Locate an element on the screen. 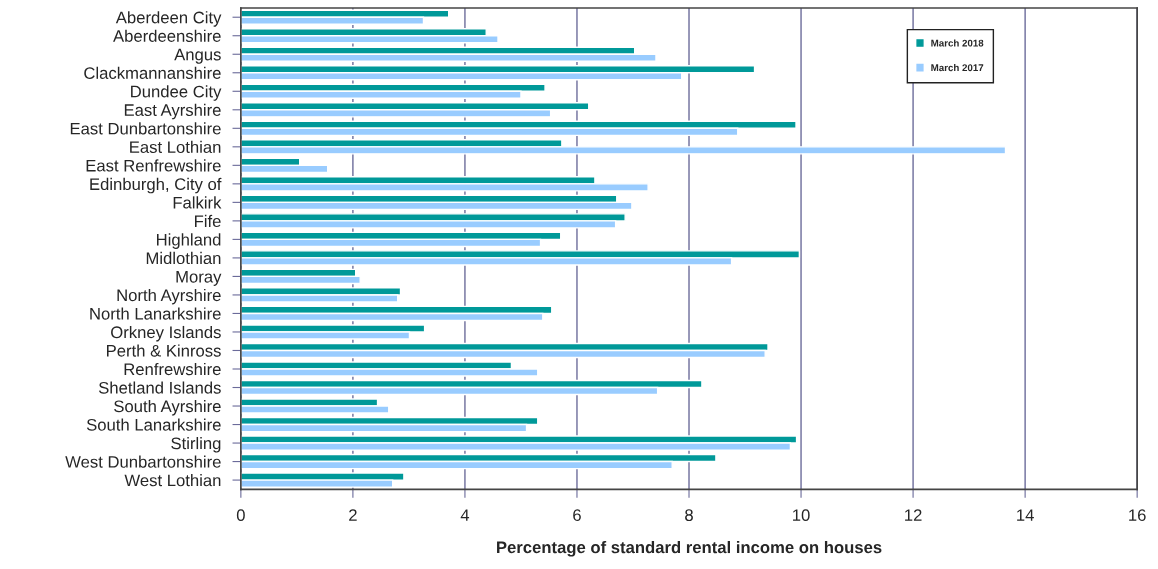 This screenshot has width=1158, height=569. x-tick-label: 12 is located at coordinates (913, 515).